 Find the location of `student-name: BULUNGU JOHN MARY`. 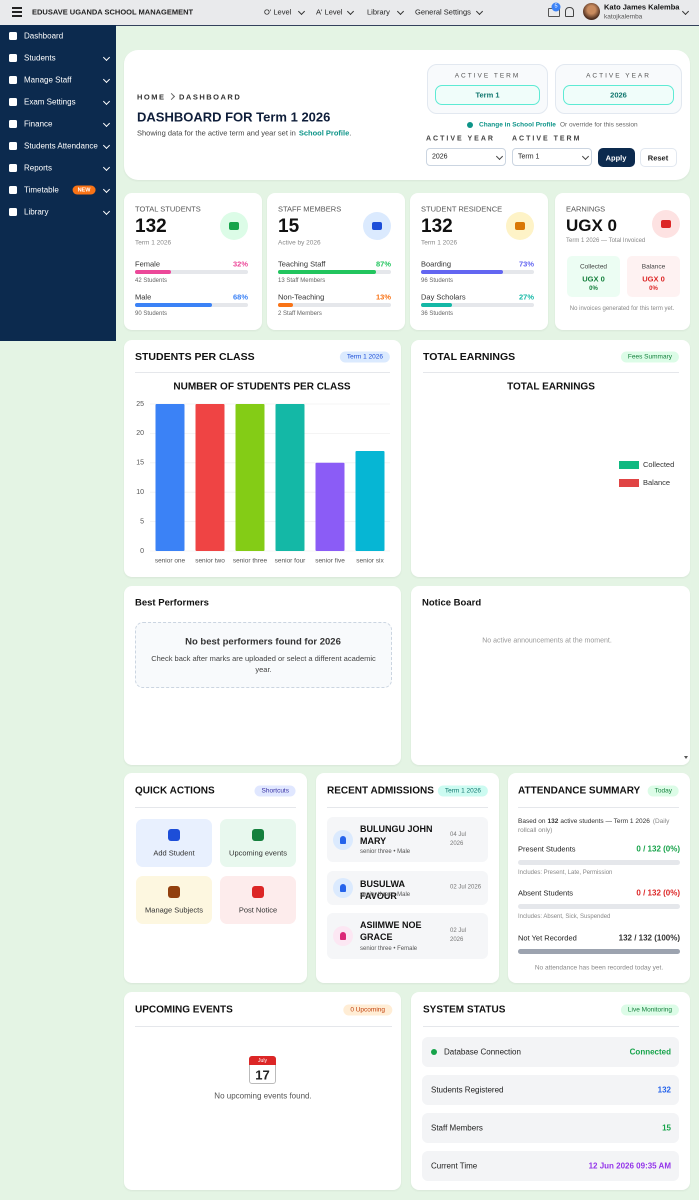

student-name: BULUNGU JOHN MARY is located at coordinates (396, 835).